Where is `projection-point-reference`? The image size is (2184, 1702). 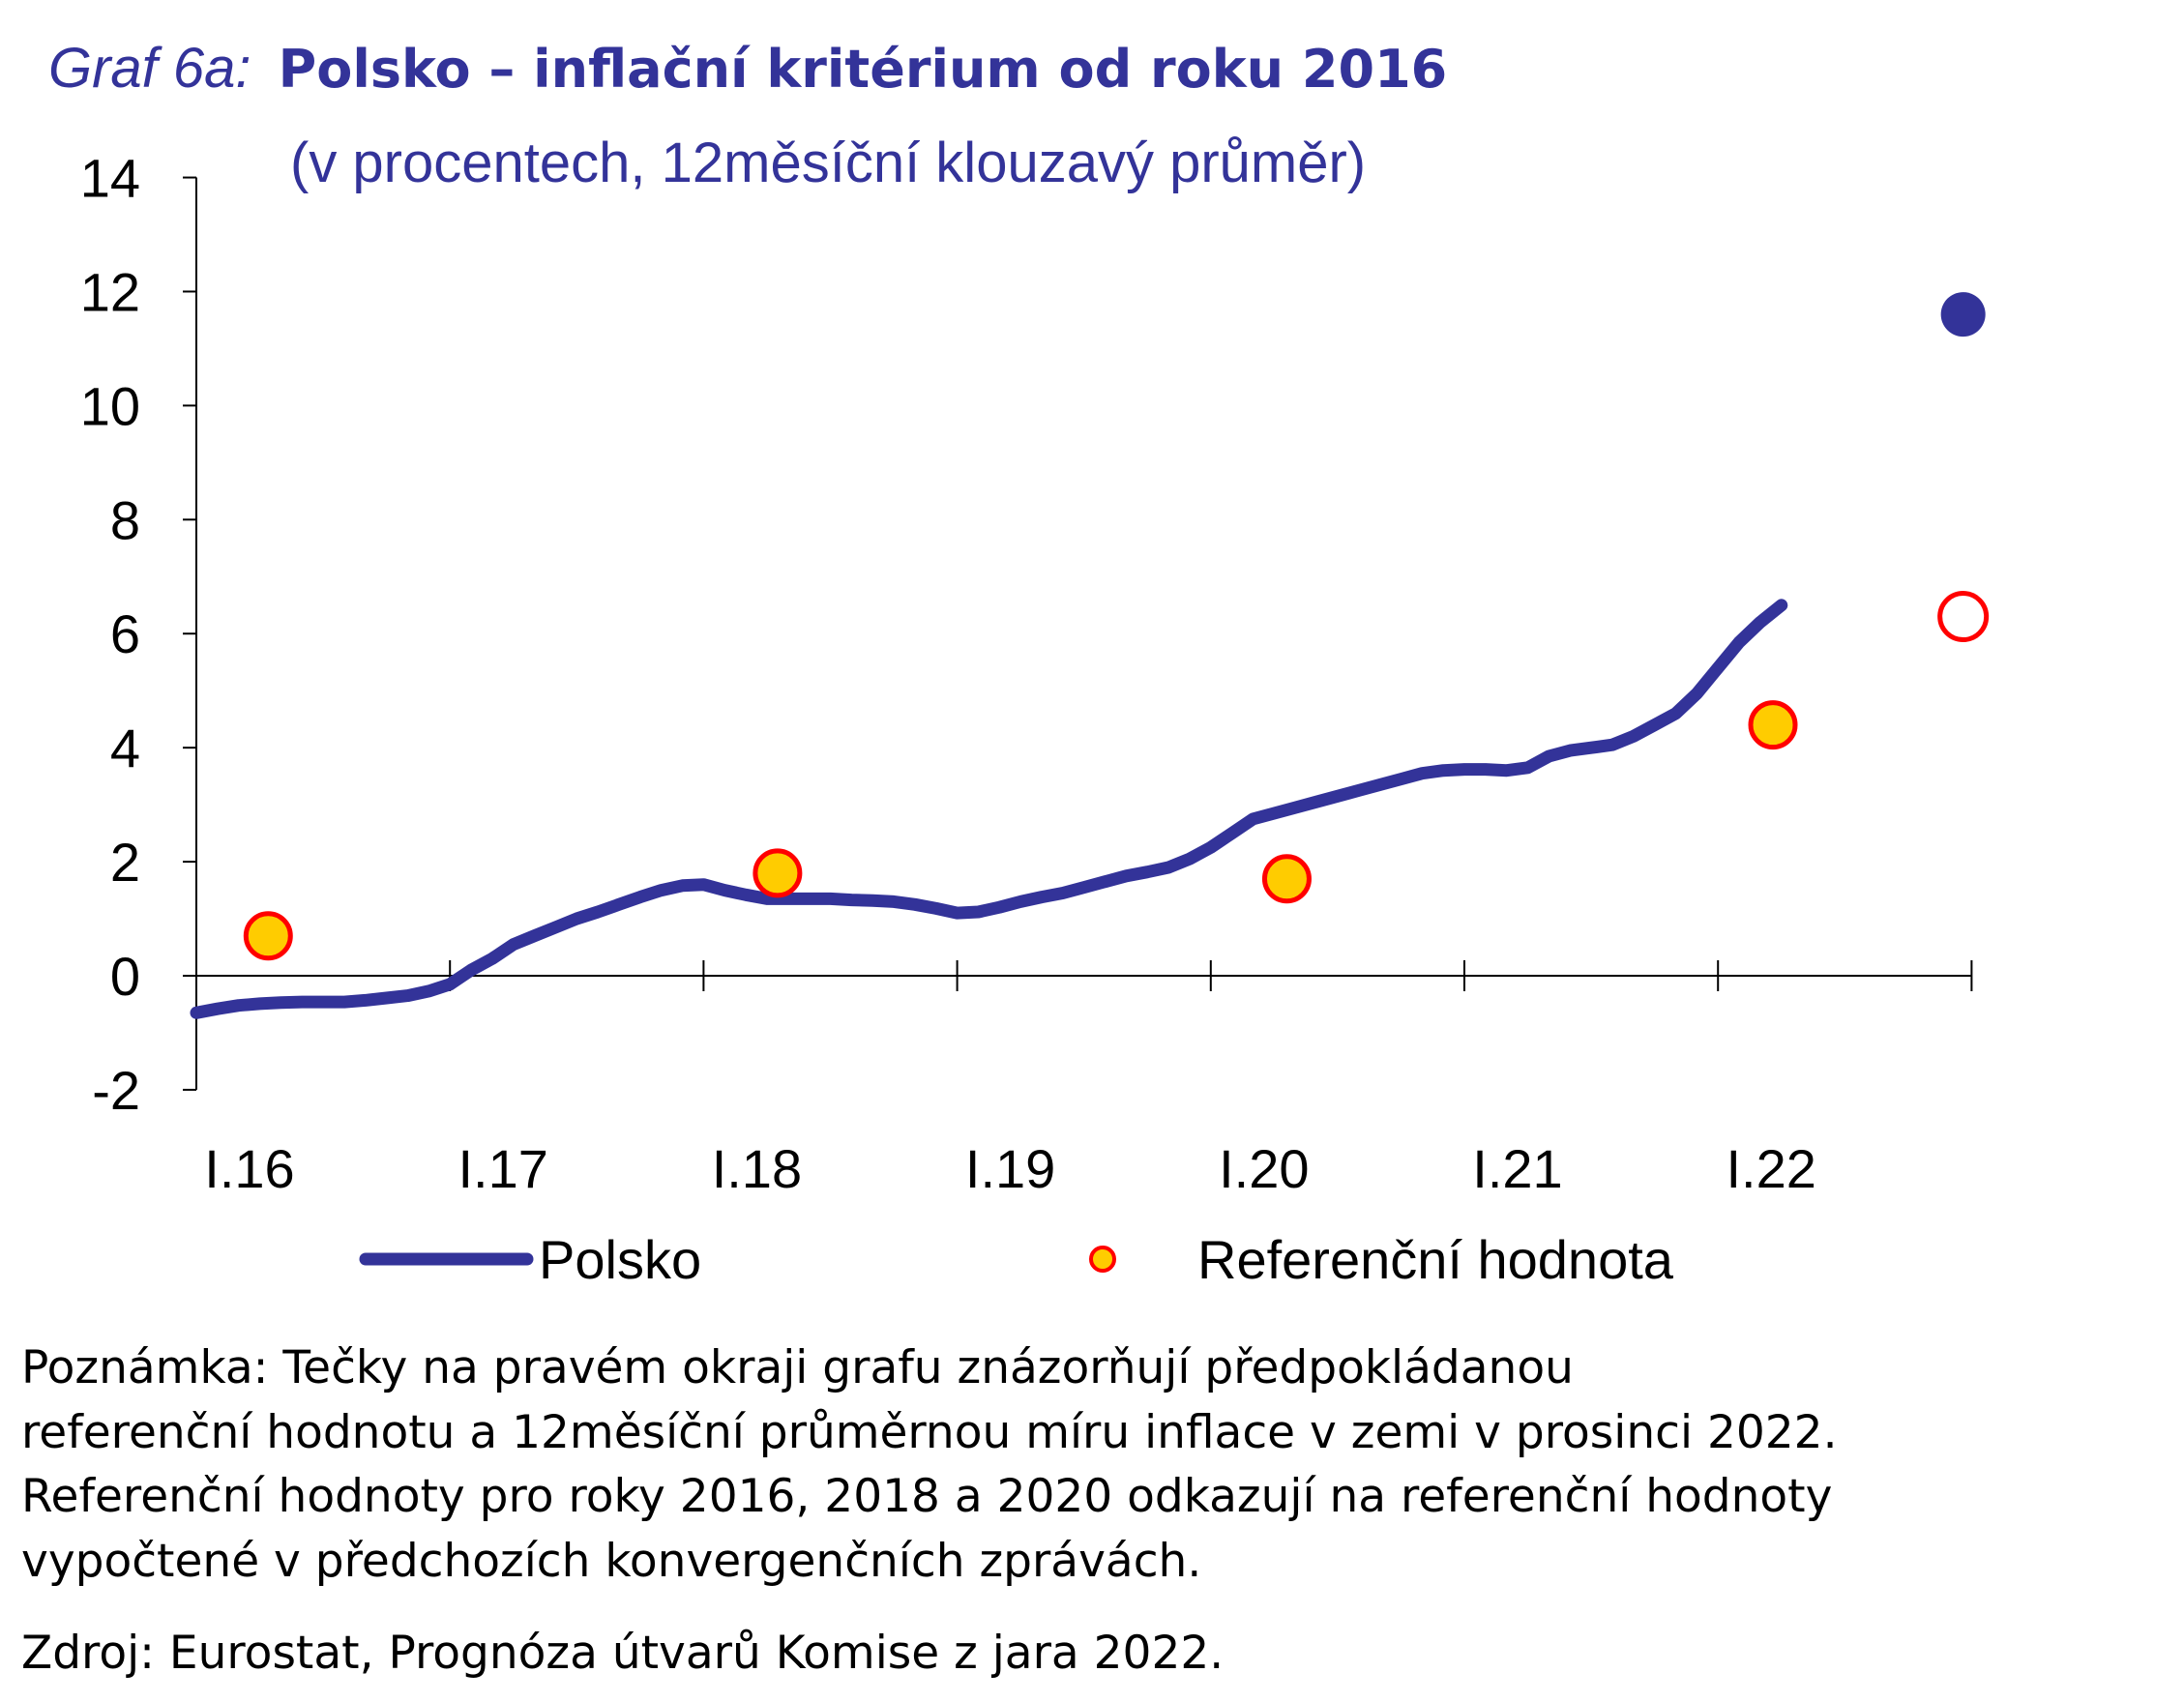
projection-point-reference is located at coordinates (1964, 617).